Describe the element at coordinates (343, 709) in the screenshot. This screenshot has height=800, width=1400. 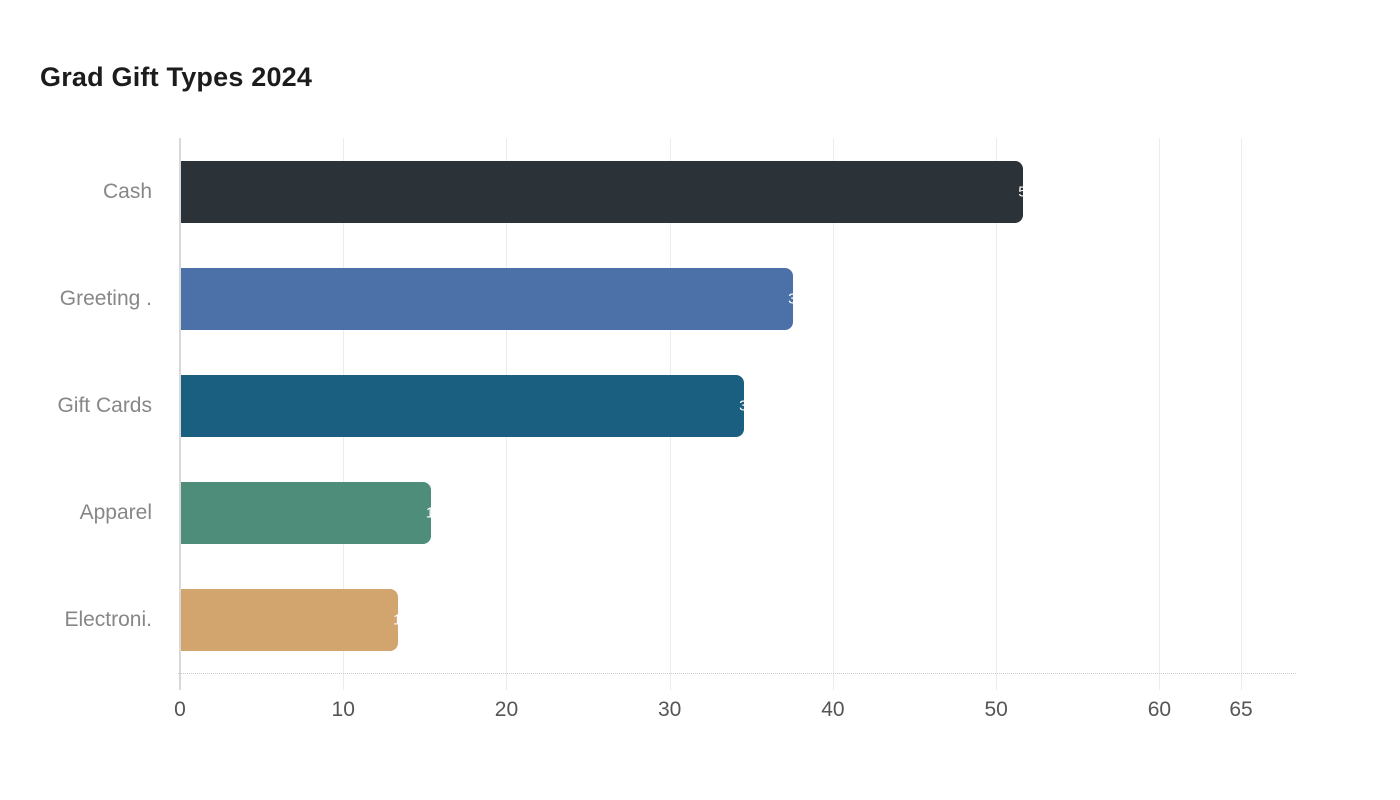
I see `x-tick-label: 10` at that location.